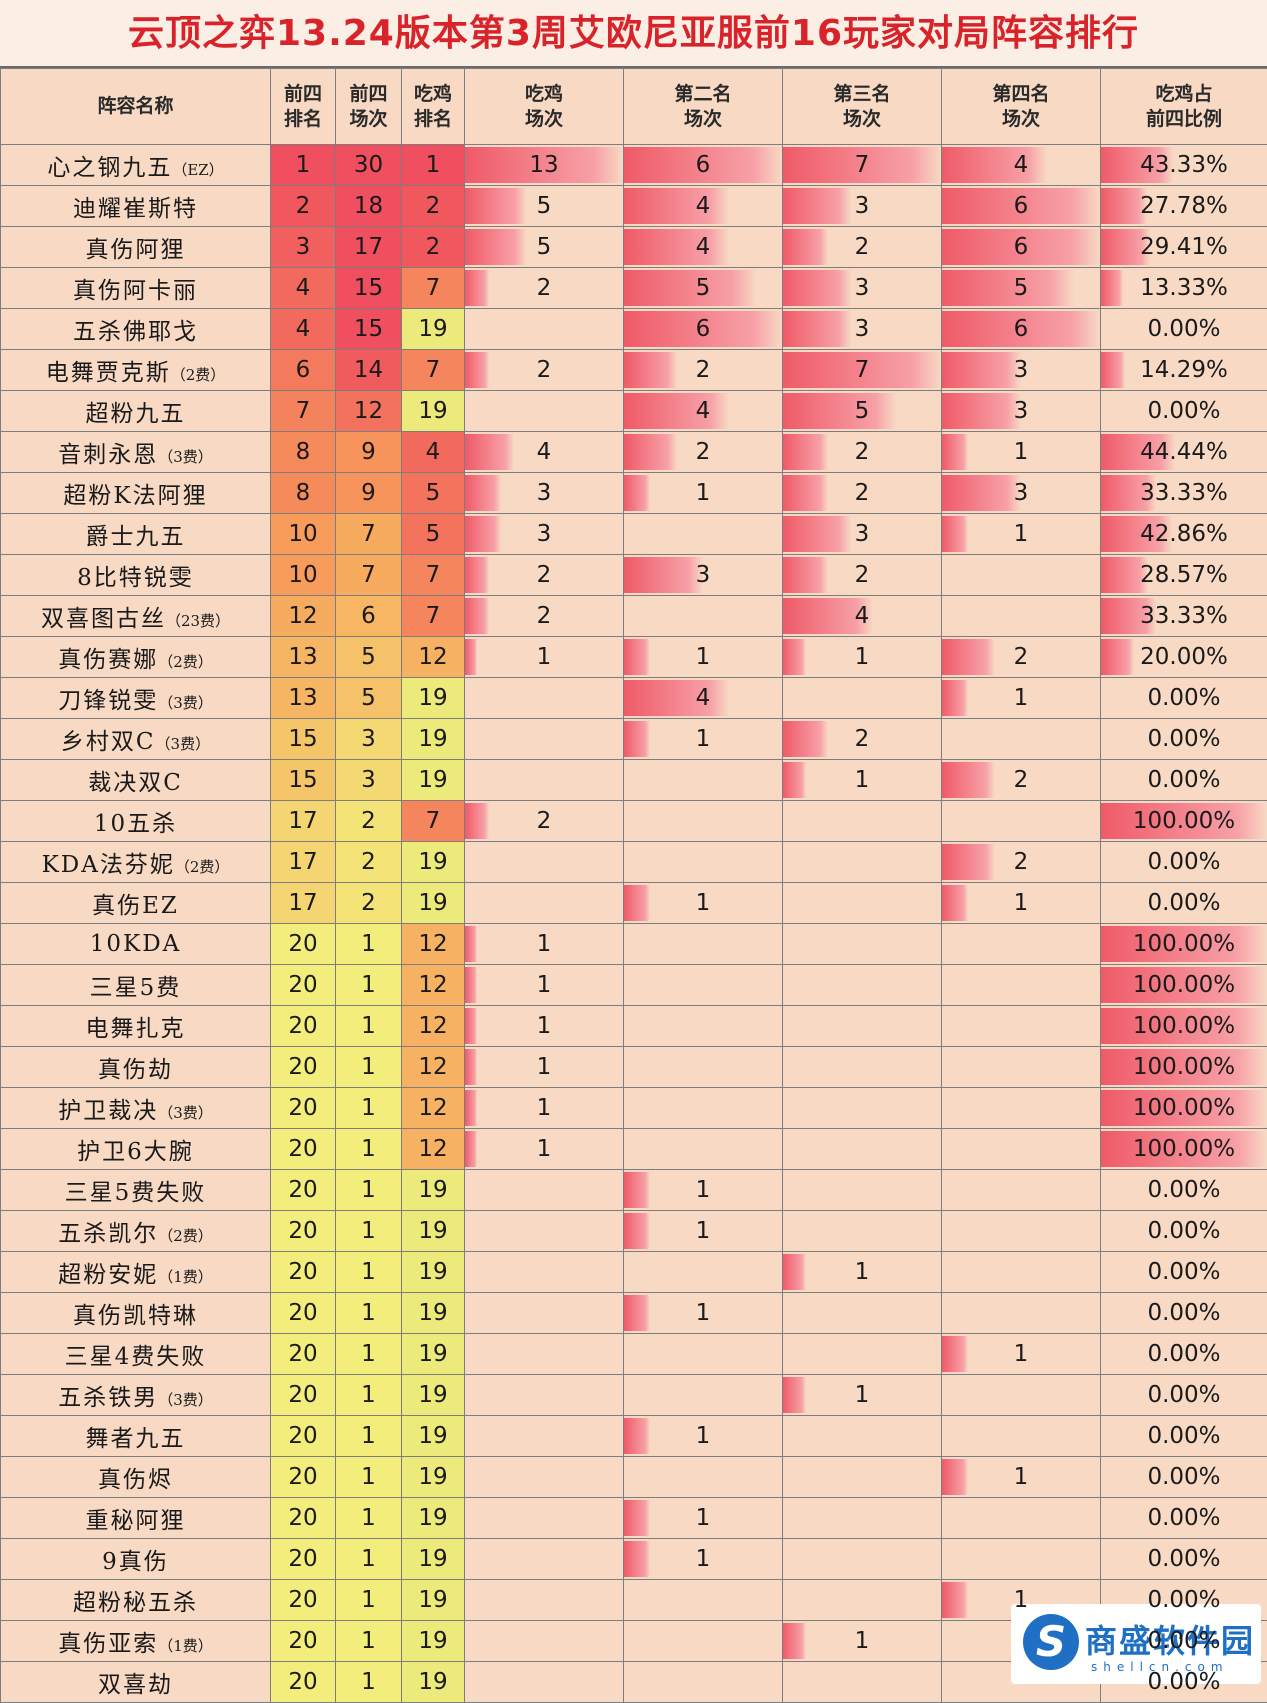  I want to click on lineup-name: 电舞贾克斯, so click(108, 373).